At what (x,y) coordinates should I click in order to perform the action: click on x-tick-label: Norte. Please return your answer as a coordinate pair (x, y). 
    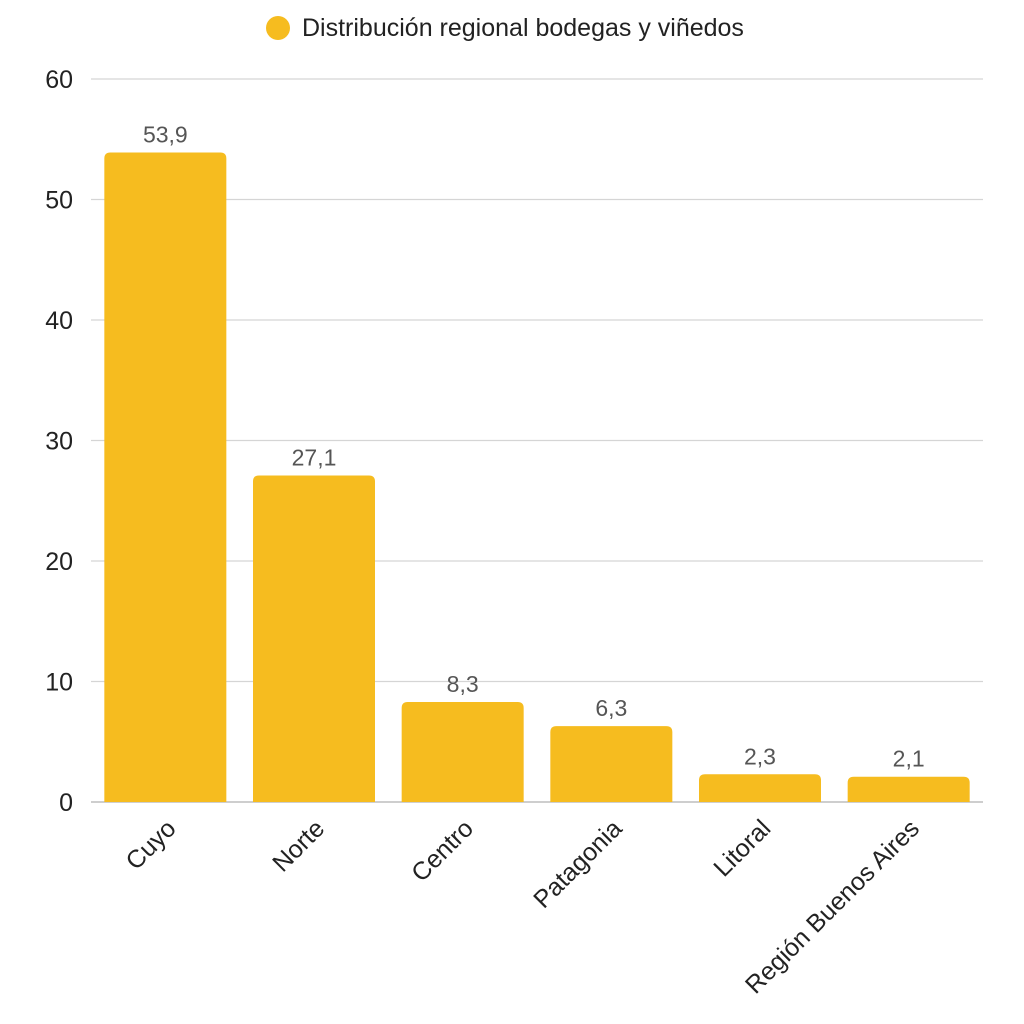
    Looking at the image, I should click on (298, 845).